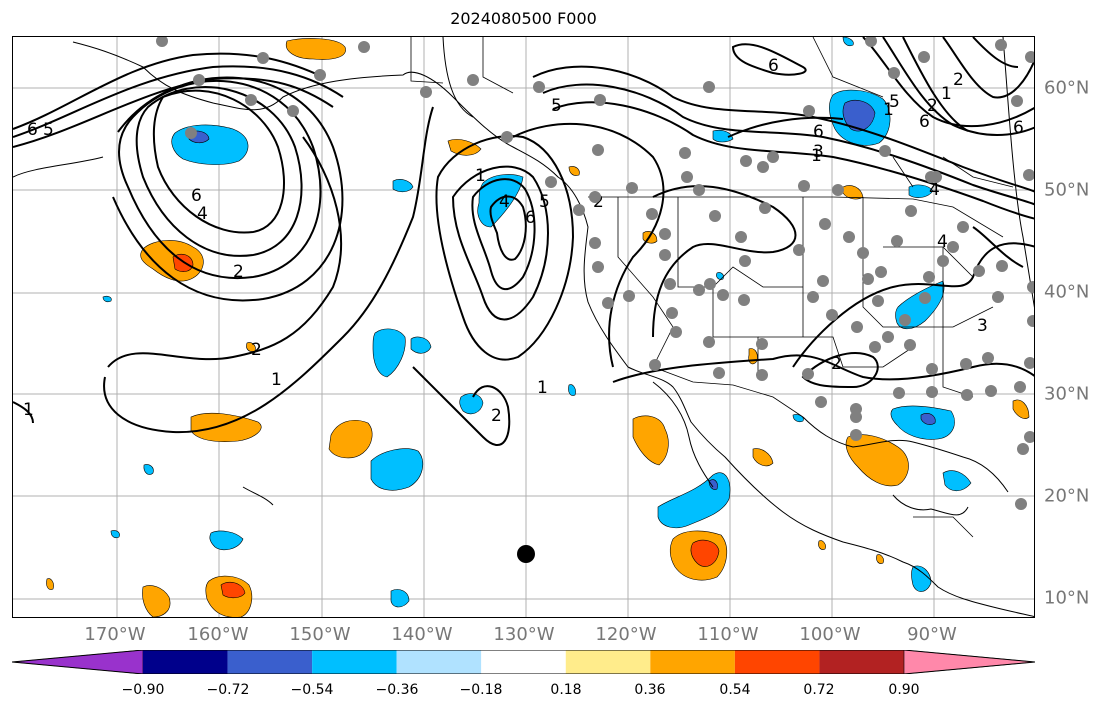  Describe the element at coordinates (1067, 394) in the screenshot. I see `lat-label: 30°N` at that location.